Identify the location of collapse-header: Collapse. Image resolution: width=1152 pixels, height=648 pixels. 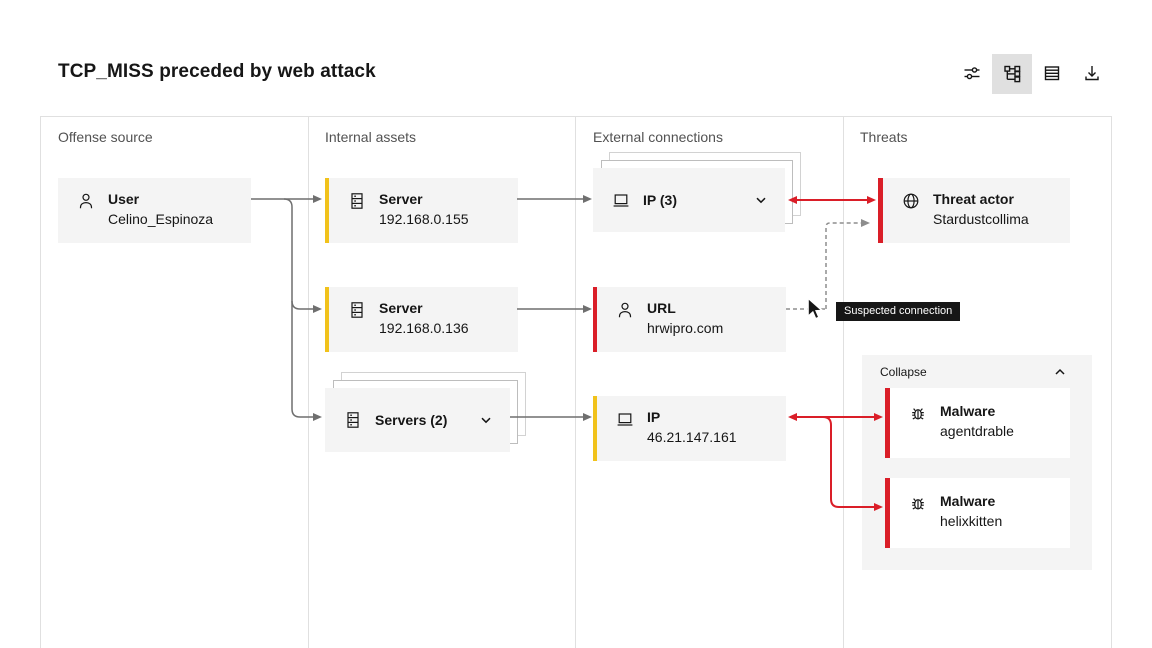
(977, 371).